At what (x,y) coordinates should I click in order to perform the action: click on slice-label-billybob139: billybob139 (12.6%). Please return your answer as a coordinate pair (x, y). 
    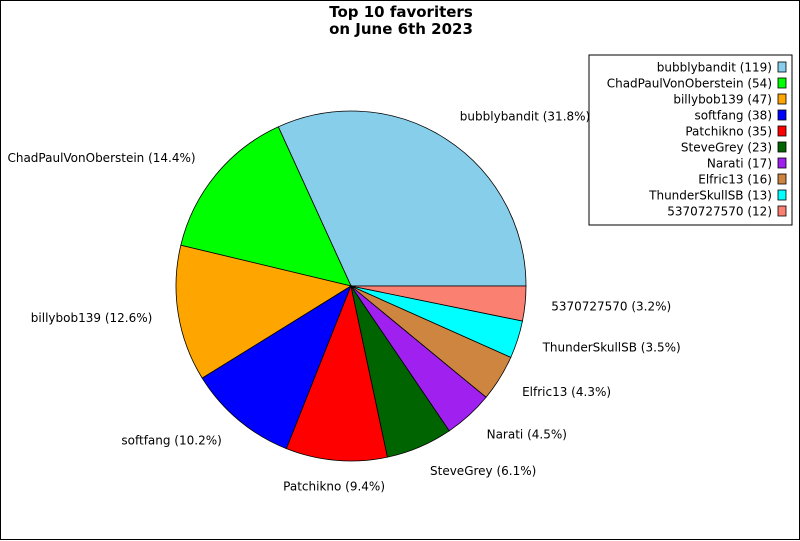
    Looking at the image, I should click on (92, 318).